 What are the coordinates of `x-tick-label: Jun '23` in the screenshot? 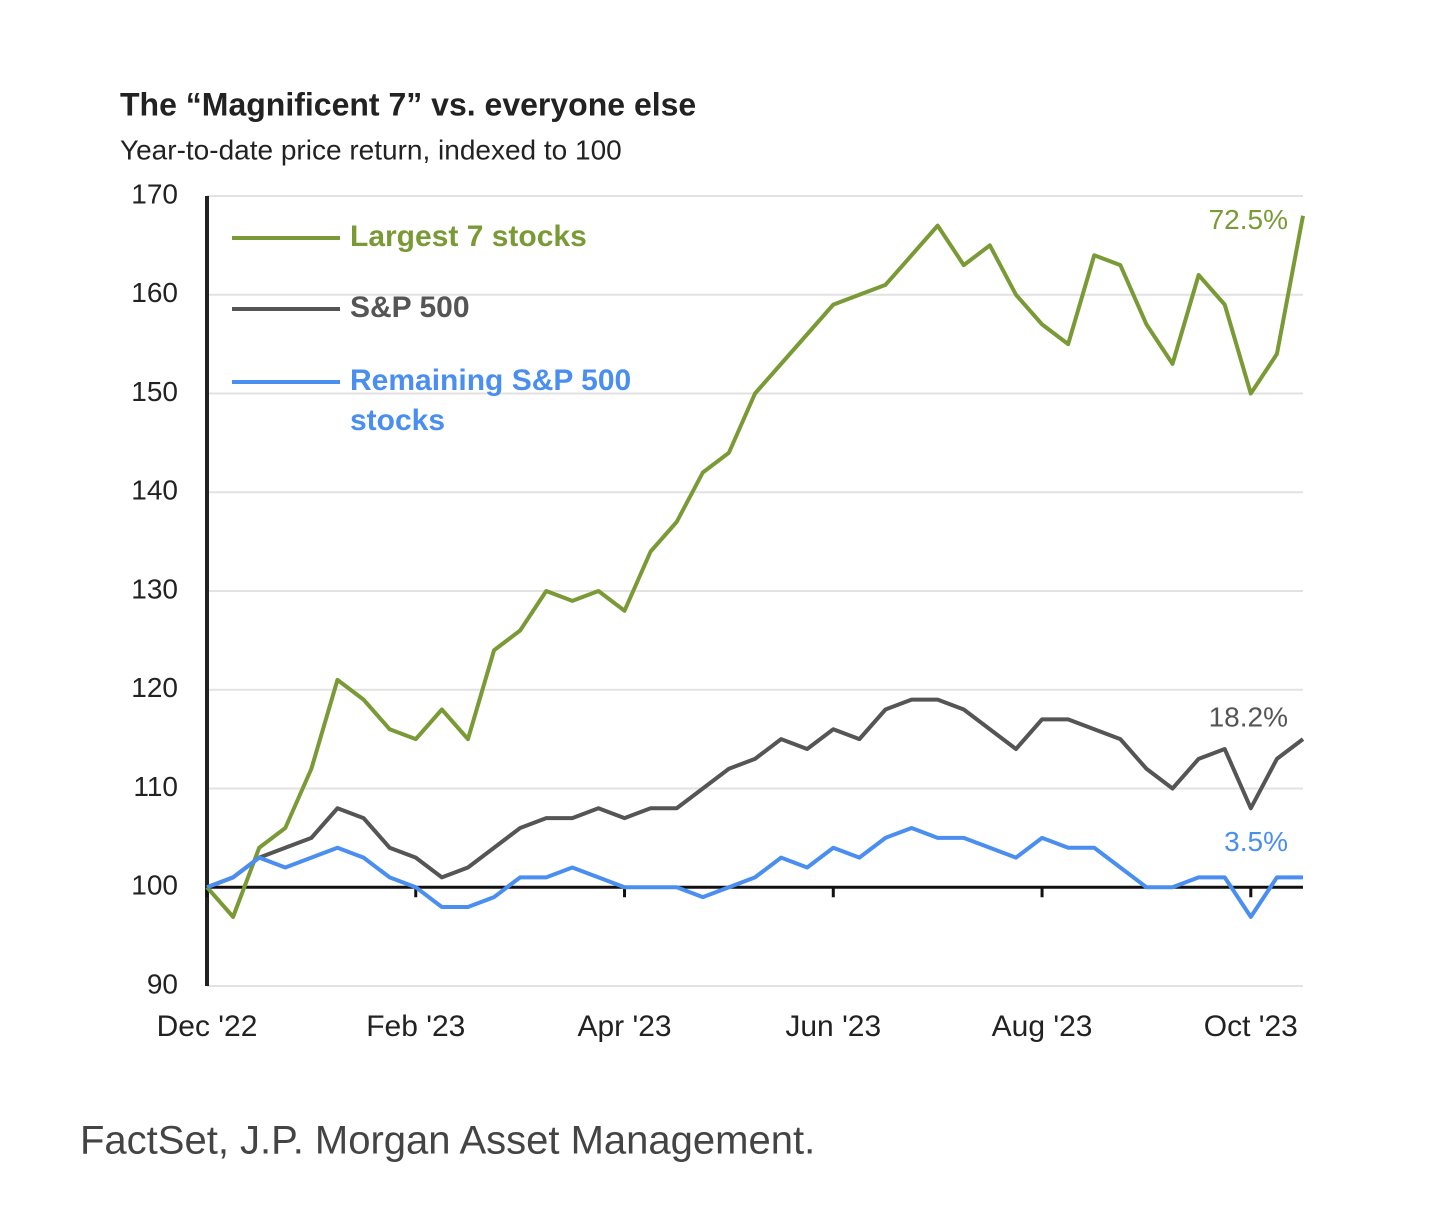 It's located at (833, 1026).